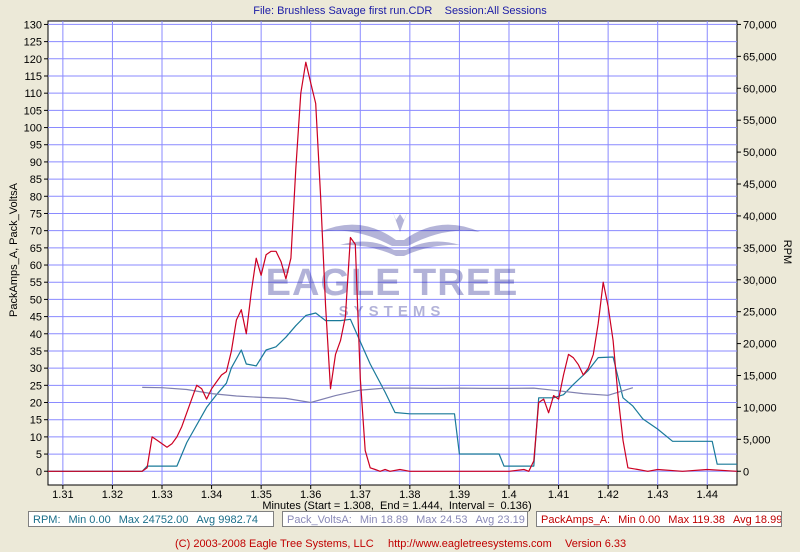 This screenshot has height=552, width=800. I want to click on y-left-tick-label: 15, so click(36, 421).